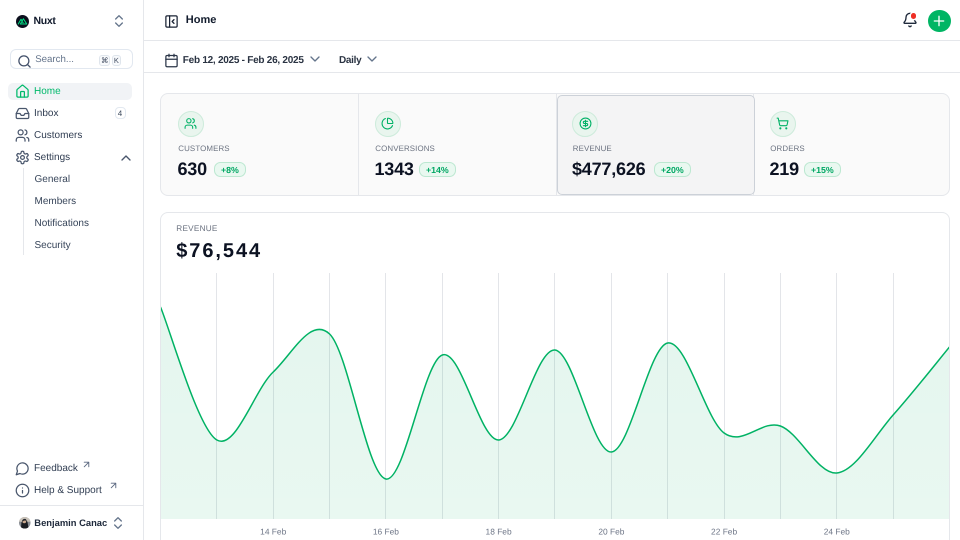 The image size is (960, 540). Describe the element at coordinates (499, 532) in the screenshot. I see `svg-text: 18 Feb` at that location.